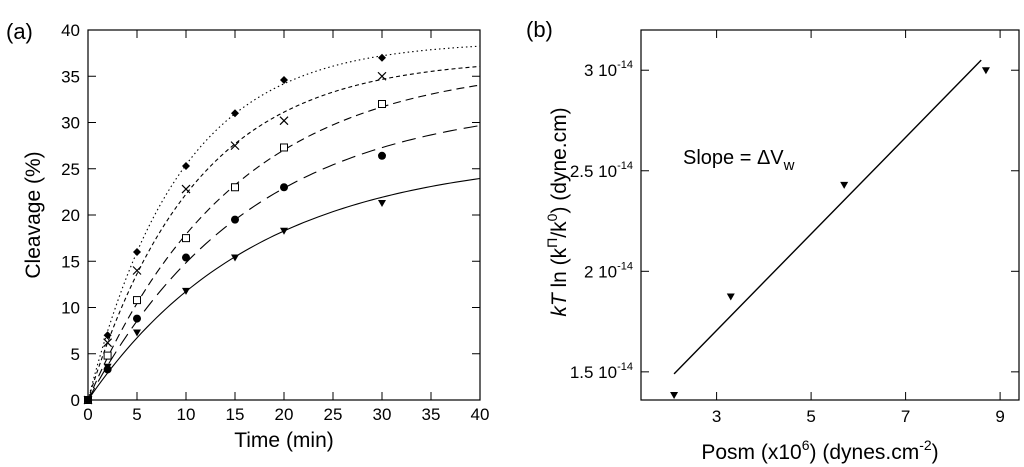  What do you see at coordinates (333, 414) in the screenshot?
I see `x-tick-label: 25` at bounding box center [333, 414].